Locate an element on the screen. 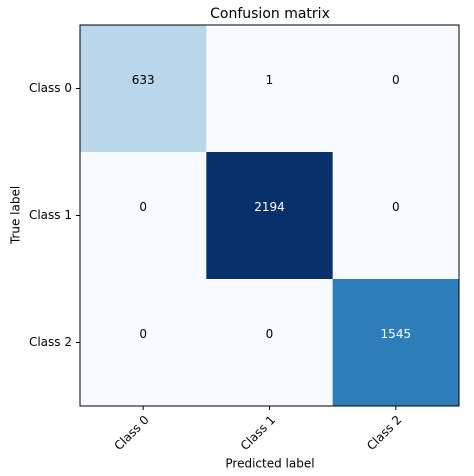  y-tick-label: Class 1 is located at coordinates (50, 215).